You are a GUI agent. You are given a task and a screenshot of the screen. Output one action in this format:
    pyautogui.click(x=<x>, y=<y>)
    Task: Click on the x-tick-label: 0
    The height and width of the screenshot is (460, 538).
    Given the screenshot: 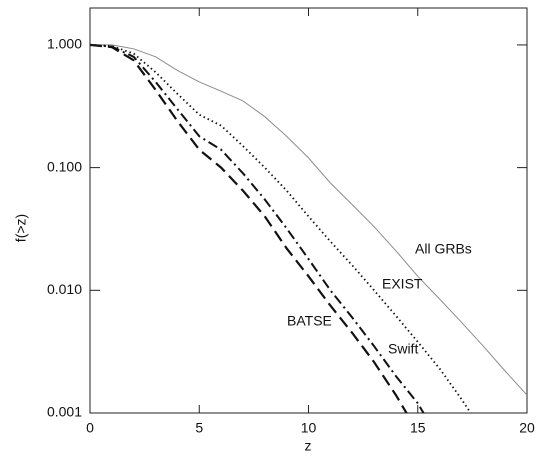 What is the action you would take?
    pyautogui.click(x=90, y=428)
    